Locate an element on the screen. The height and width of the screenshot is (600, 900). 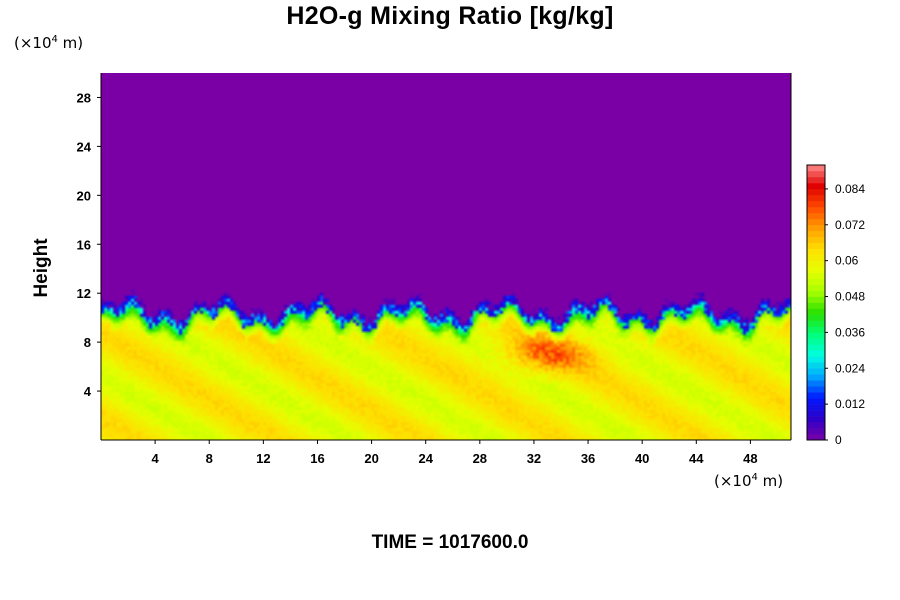
colorbar-tick-label: 0.06 is located at coordinates (847, 261).